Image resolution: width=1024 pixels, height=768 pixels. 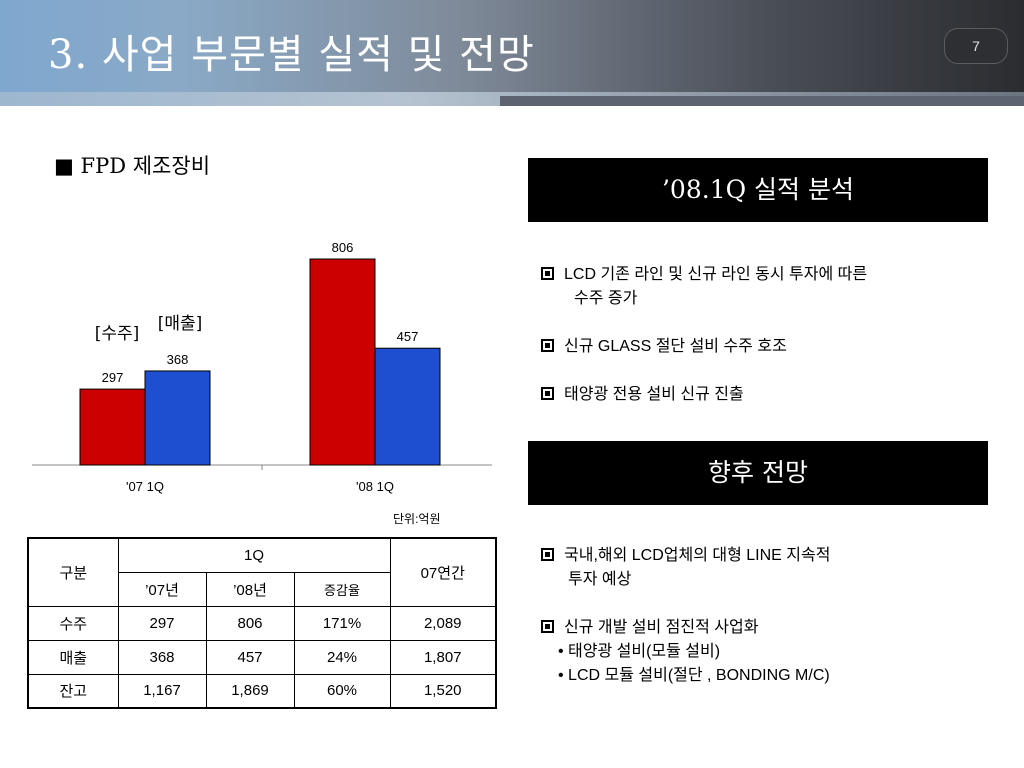 What do you see at coordinates (250, 623) in the screenshot?
I see `cell-08: 806` at bounding box center [250, 623].